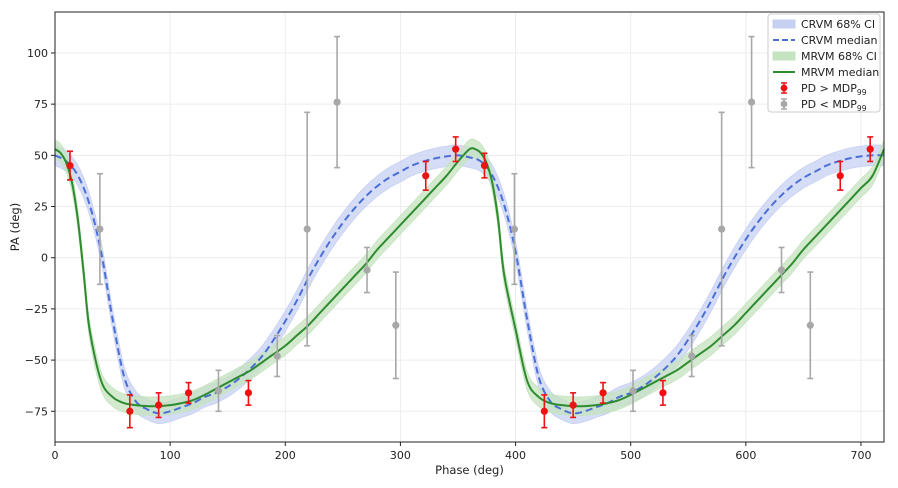  I want to click on legend-item-pd-above: PD > MDP99, so click(823, 89).